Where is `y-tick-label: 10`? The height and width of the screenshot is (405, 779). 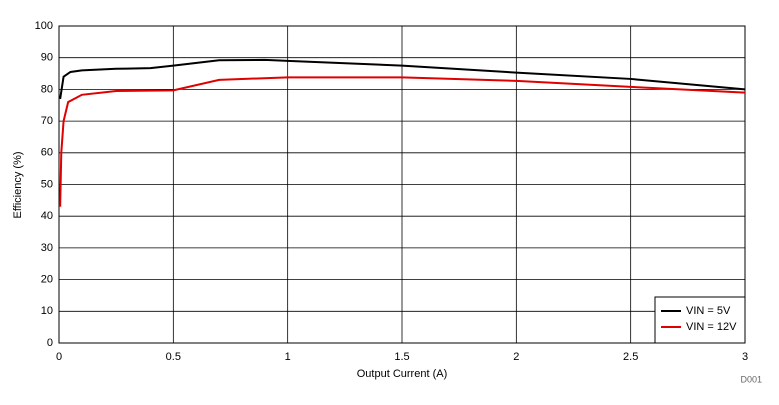
y-tick-label: 10 is located at coordinates (47, 311).